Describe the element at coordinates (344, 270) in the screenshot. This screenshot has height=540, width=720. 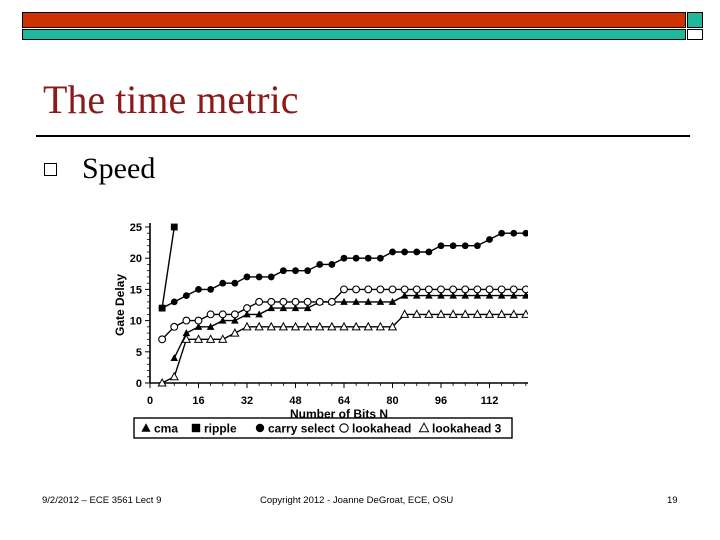
I see `series-line-carry-select` at that location.